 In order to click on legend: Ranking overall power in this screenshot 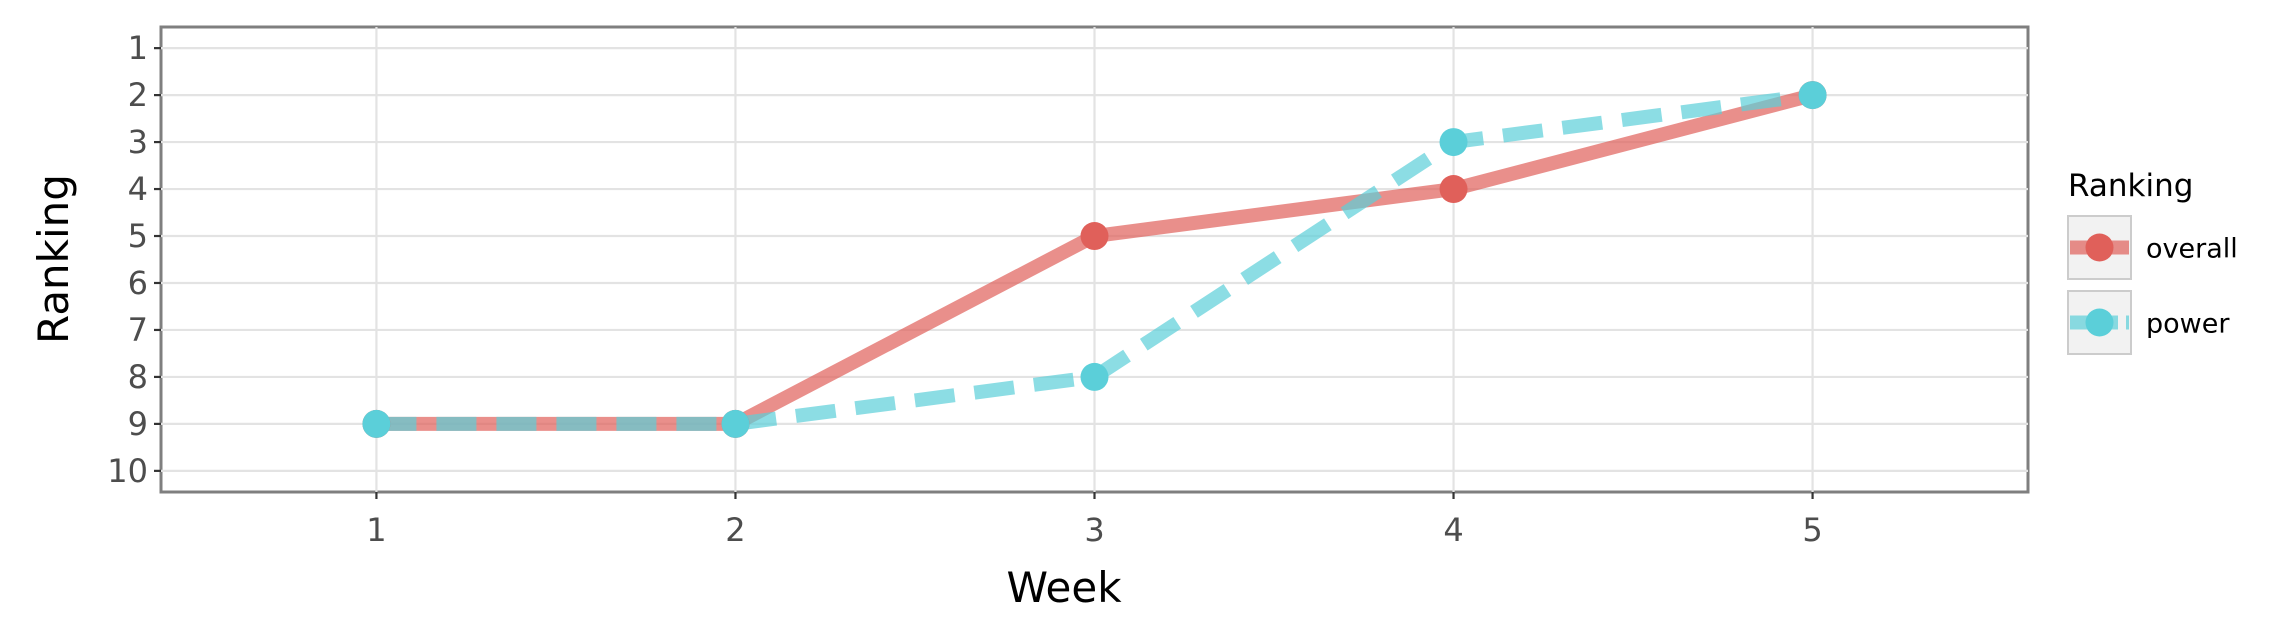, I will do `click(2152, 261)`.